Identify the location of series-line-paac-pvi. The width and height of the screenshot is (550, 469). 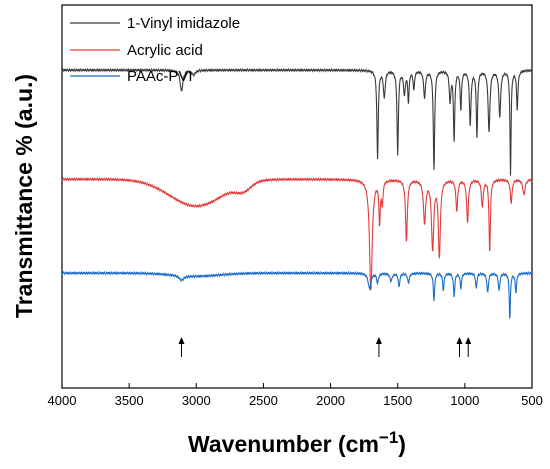
(297, 295).